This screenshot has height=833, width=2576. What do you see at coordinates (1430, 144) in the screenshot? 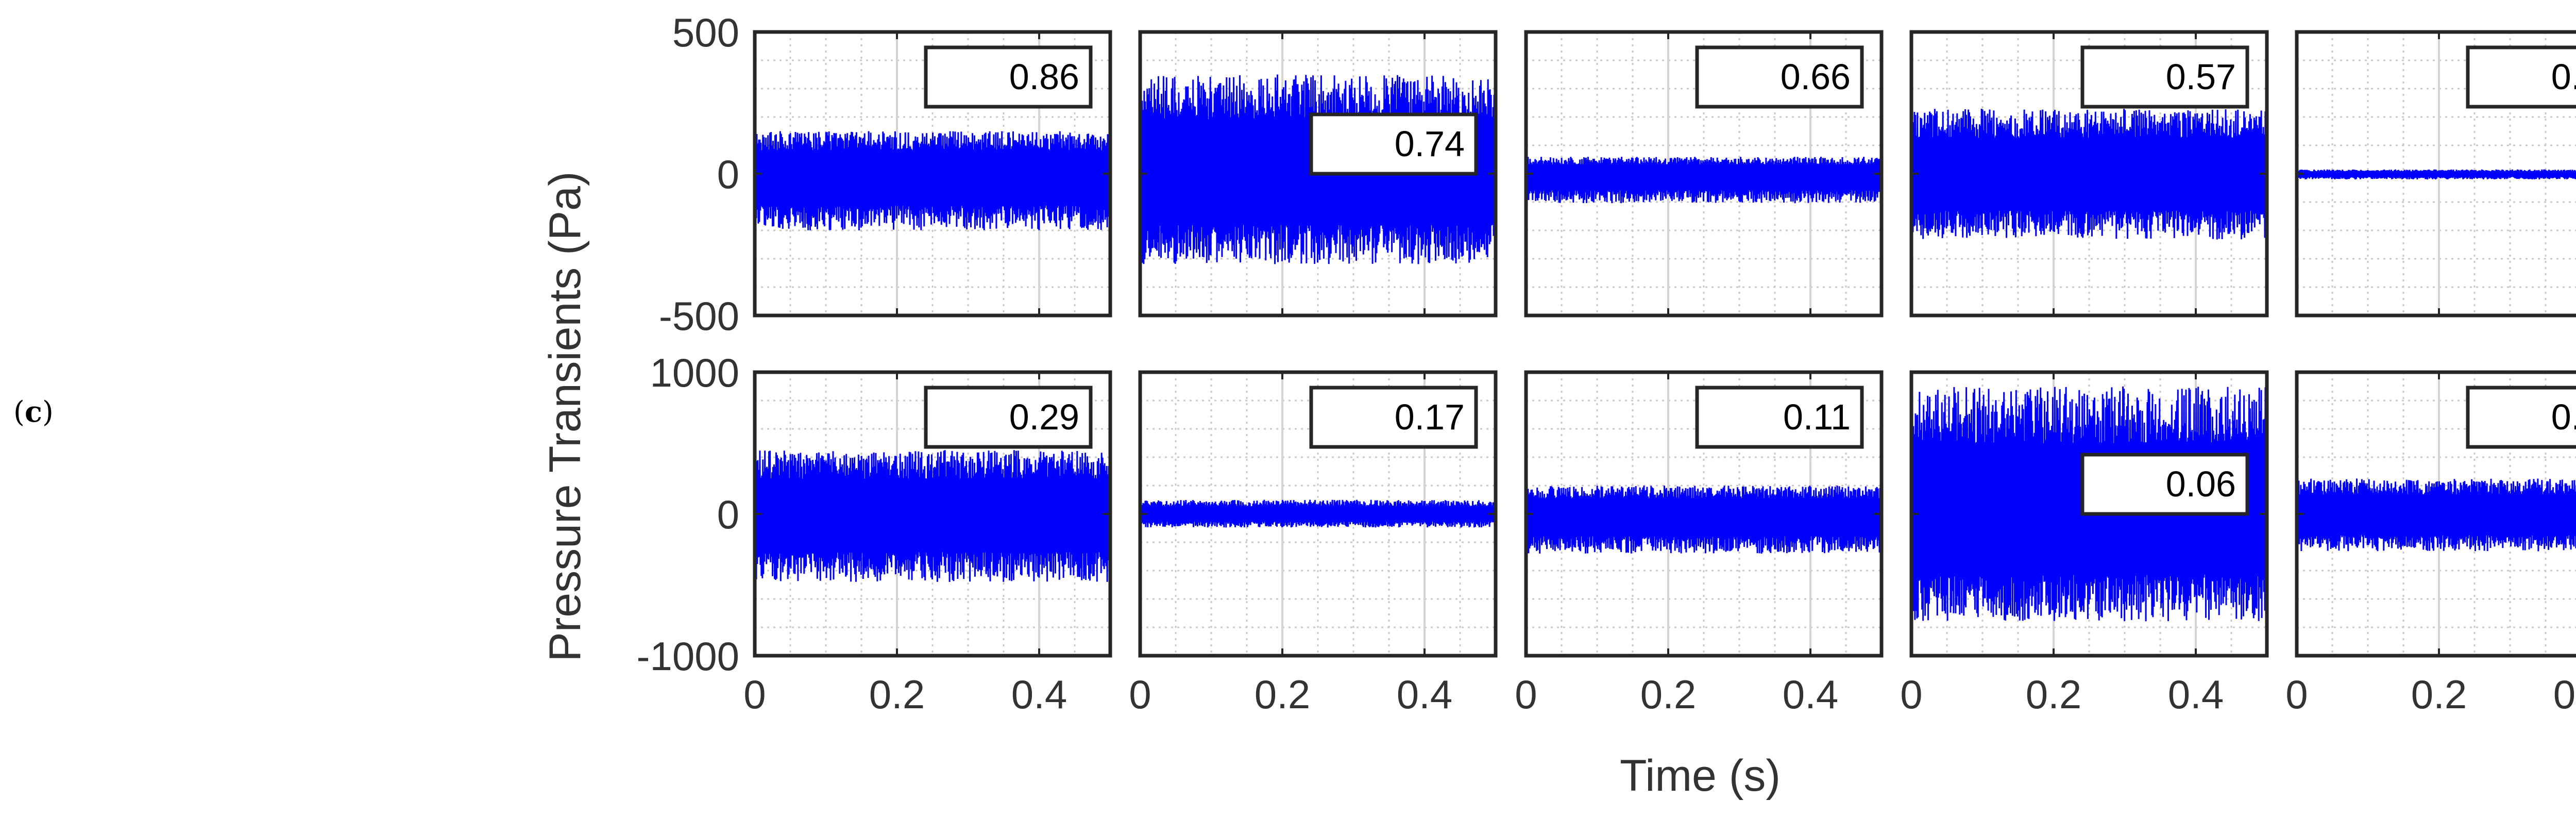
I see `value-annotation-label: 0.74` at bounding box center [1430, 144].